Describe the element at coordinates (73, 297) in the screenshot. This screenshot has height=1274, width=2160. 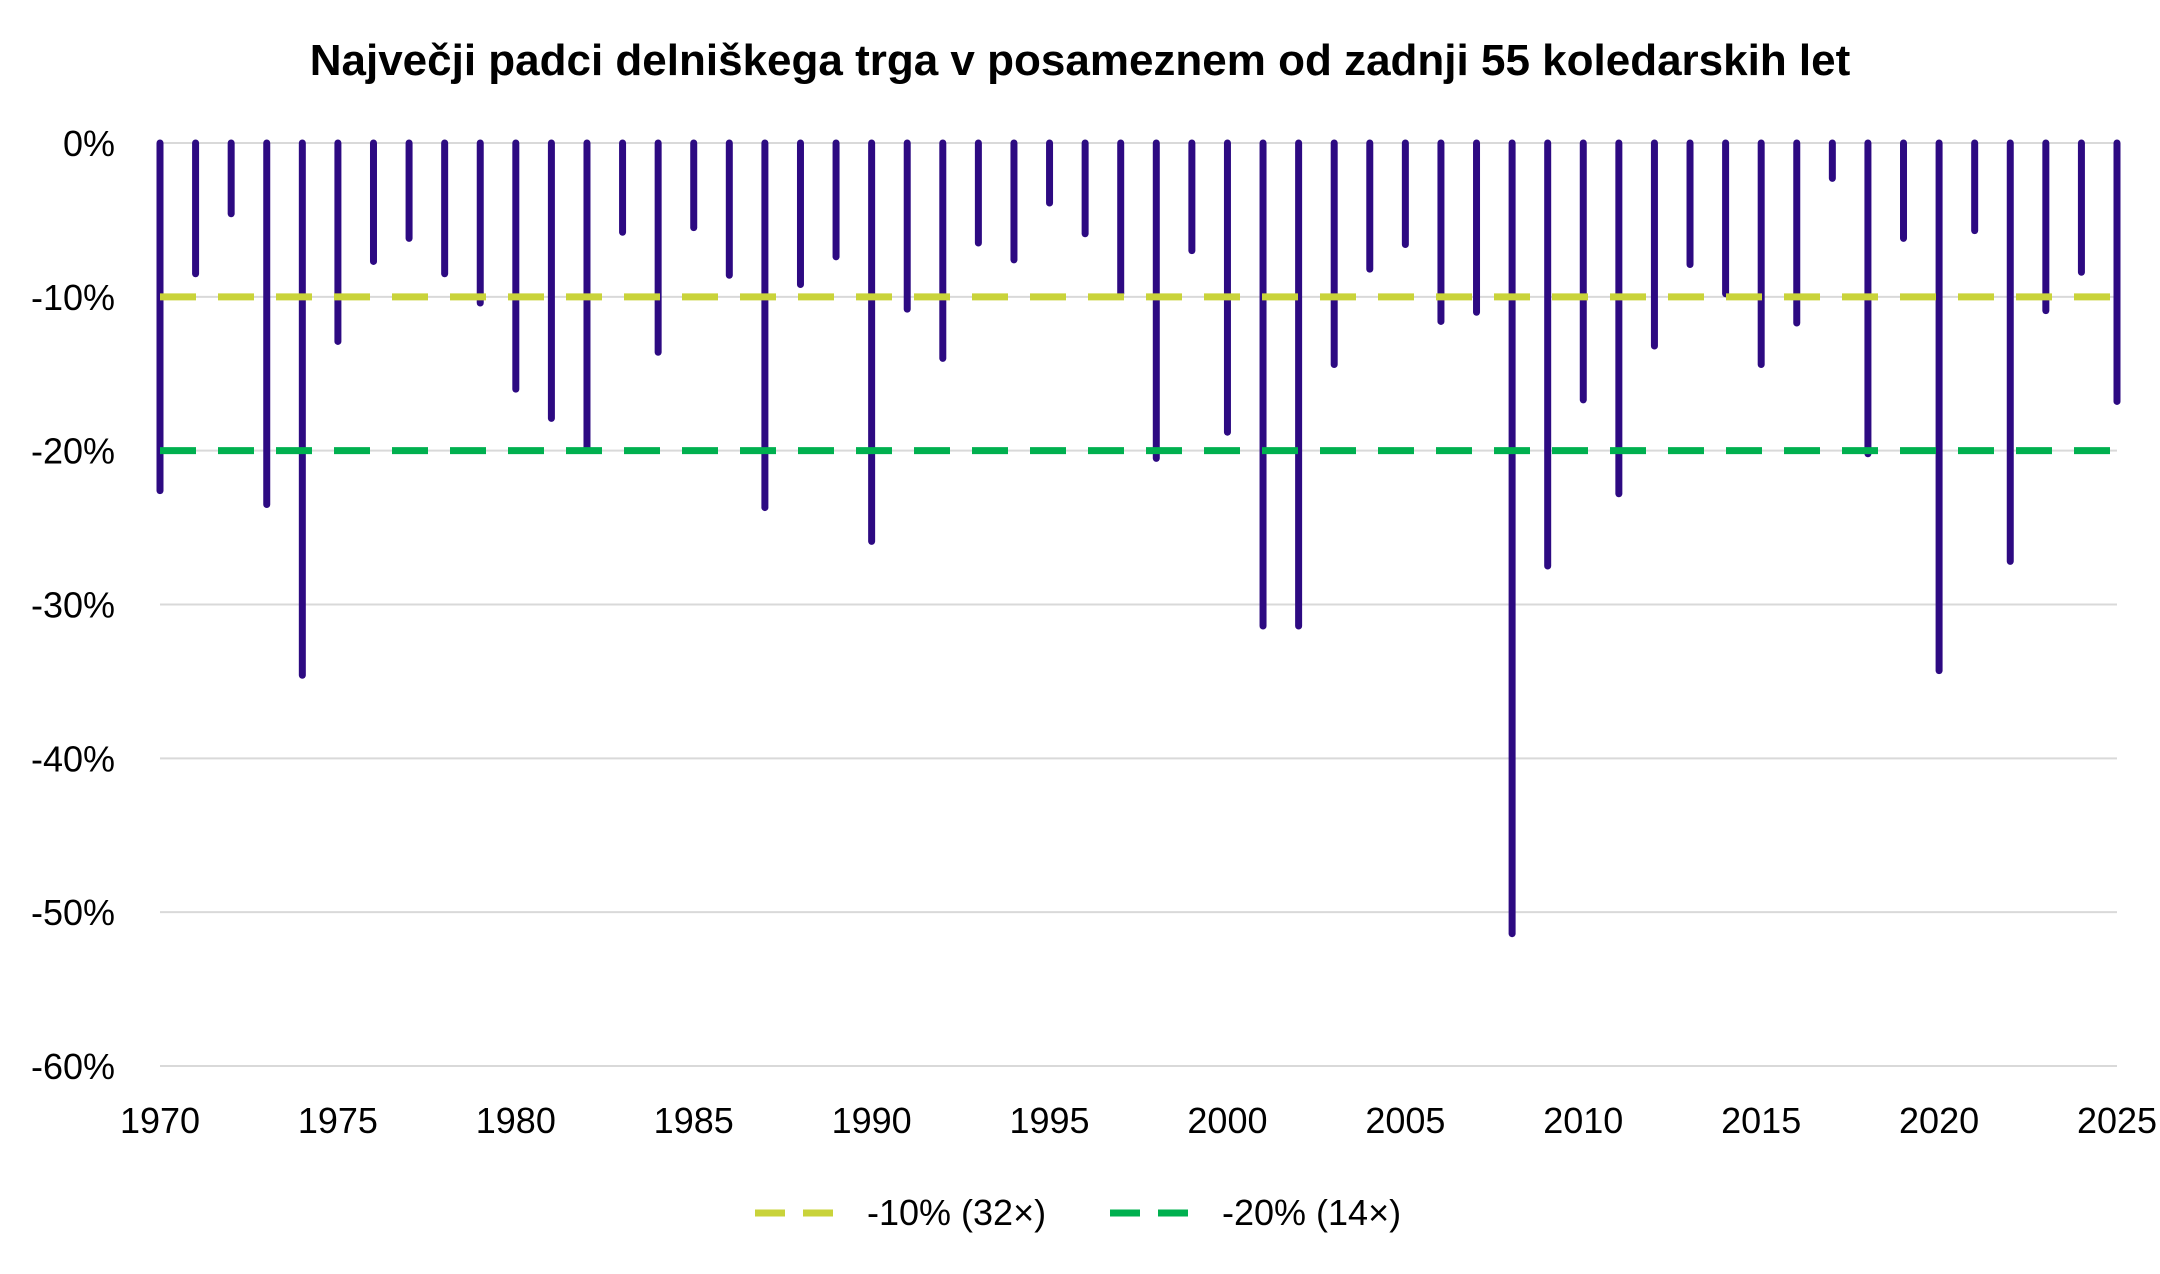
I see `y-tick-label: -10%` at that location.